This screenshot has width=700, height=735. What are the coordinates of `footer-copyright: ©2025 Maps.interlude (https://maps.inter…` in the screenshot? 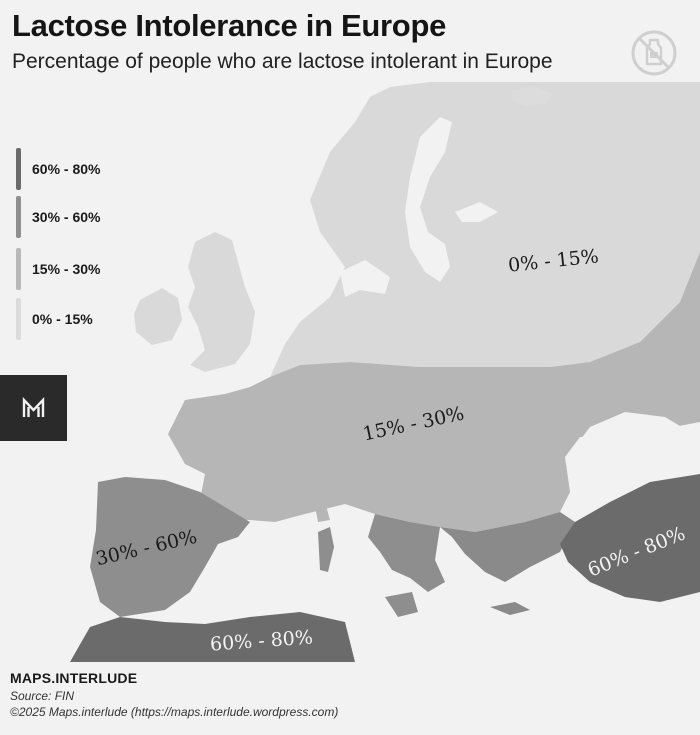 It's located at (174, 712).